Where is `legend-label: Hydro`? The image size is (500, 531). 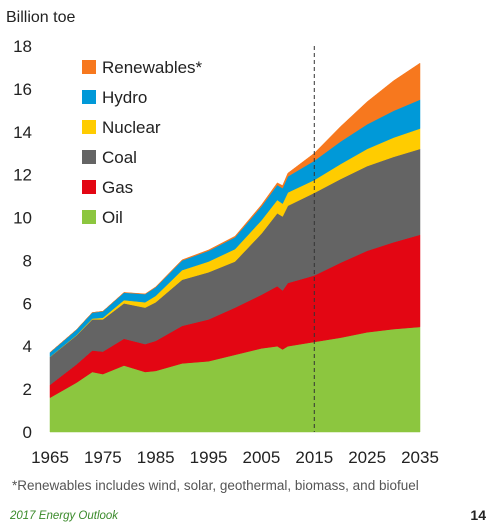
legend-label: Hydro is located at coordinates (124, 97).